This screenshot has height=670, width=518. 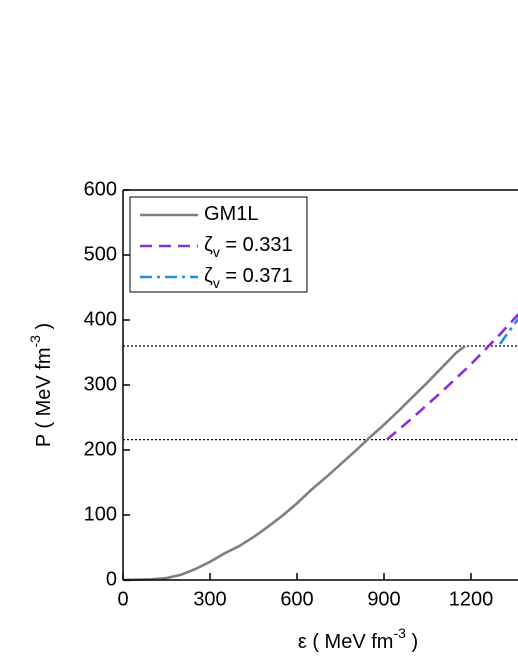 I want to click on y-axis-label: P ( MeV fm-3 ), so click(x=41, y=385).